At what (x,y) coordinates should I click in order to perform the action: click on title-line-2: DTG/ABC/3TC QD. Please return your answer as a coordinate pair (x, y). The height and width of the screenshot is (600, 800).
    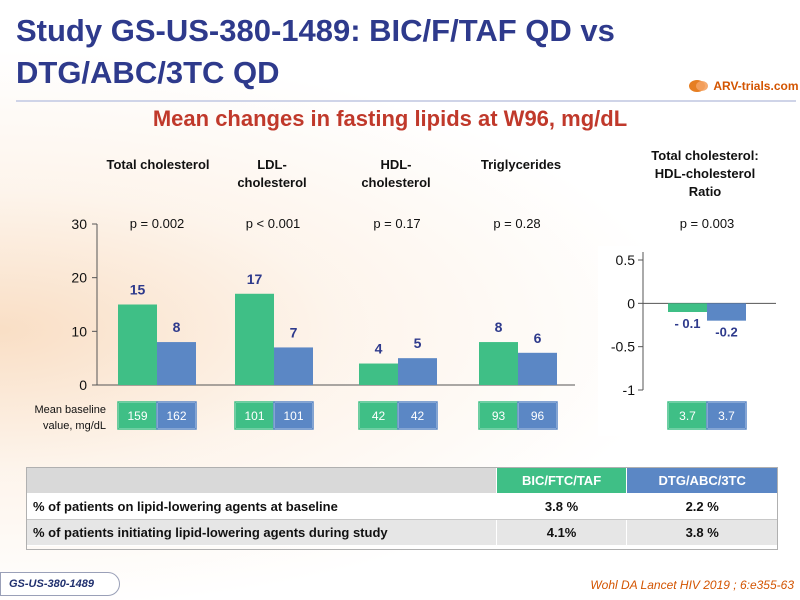
    Looking at the image, I should click on (148, 72).